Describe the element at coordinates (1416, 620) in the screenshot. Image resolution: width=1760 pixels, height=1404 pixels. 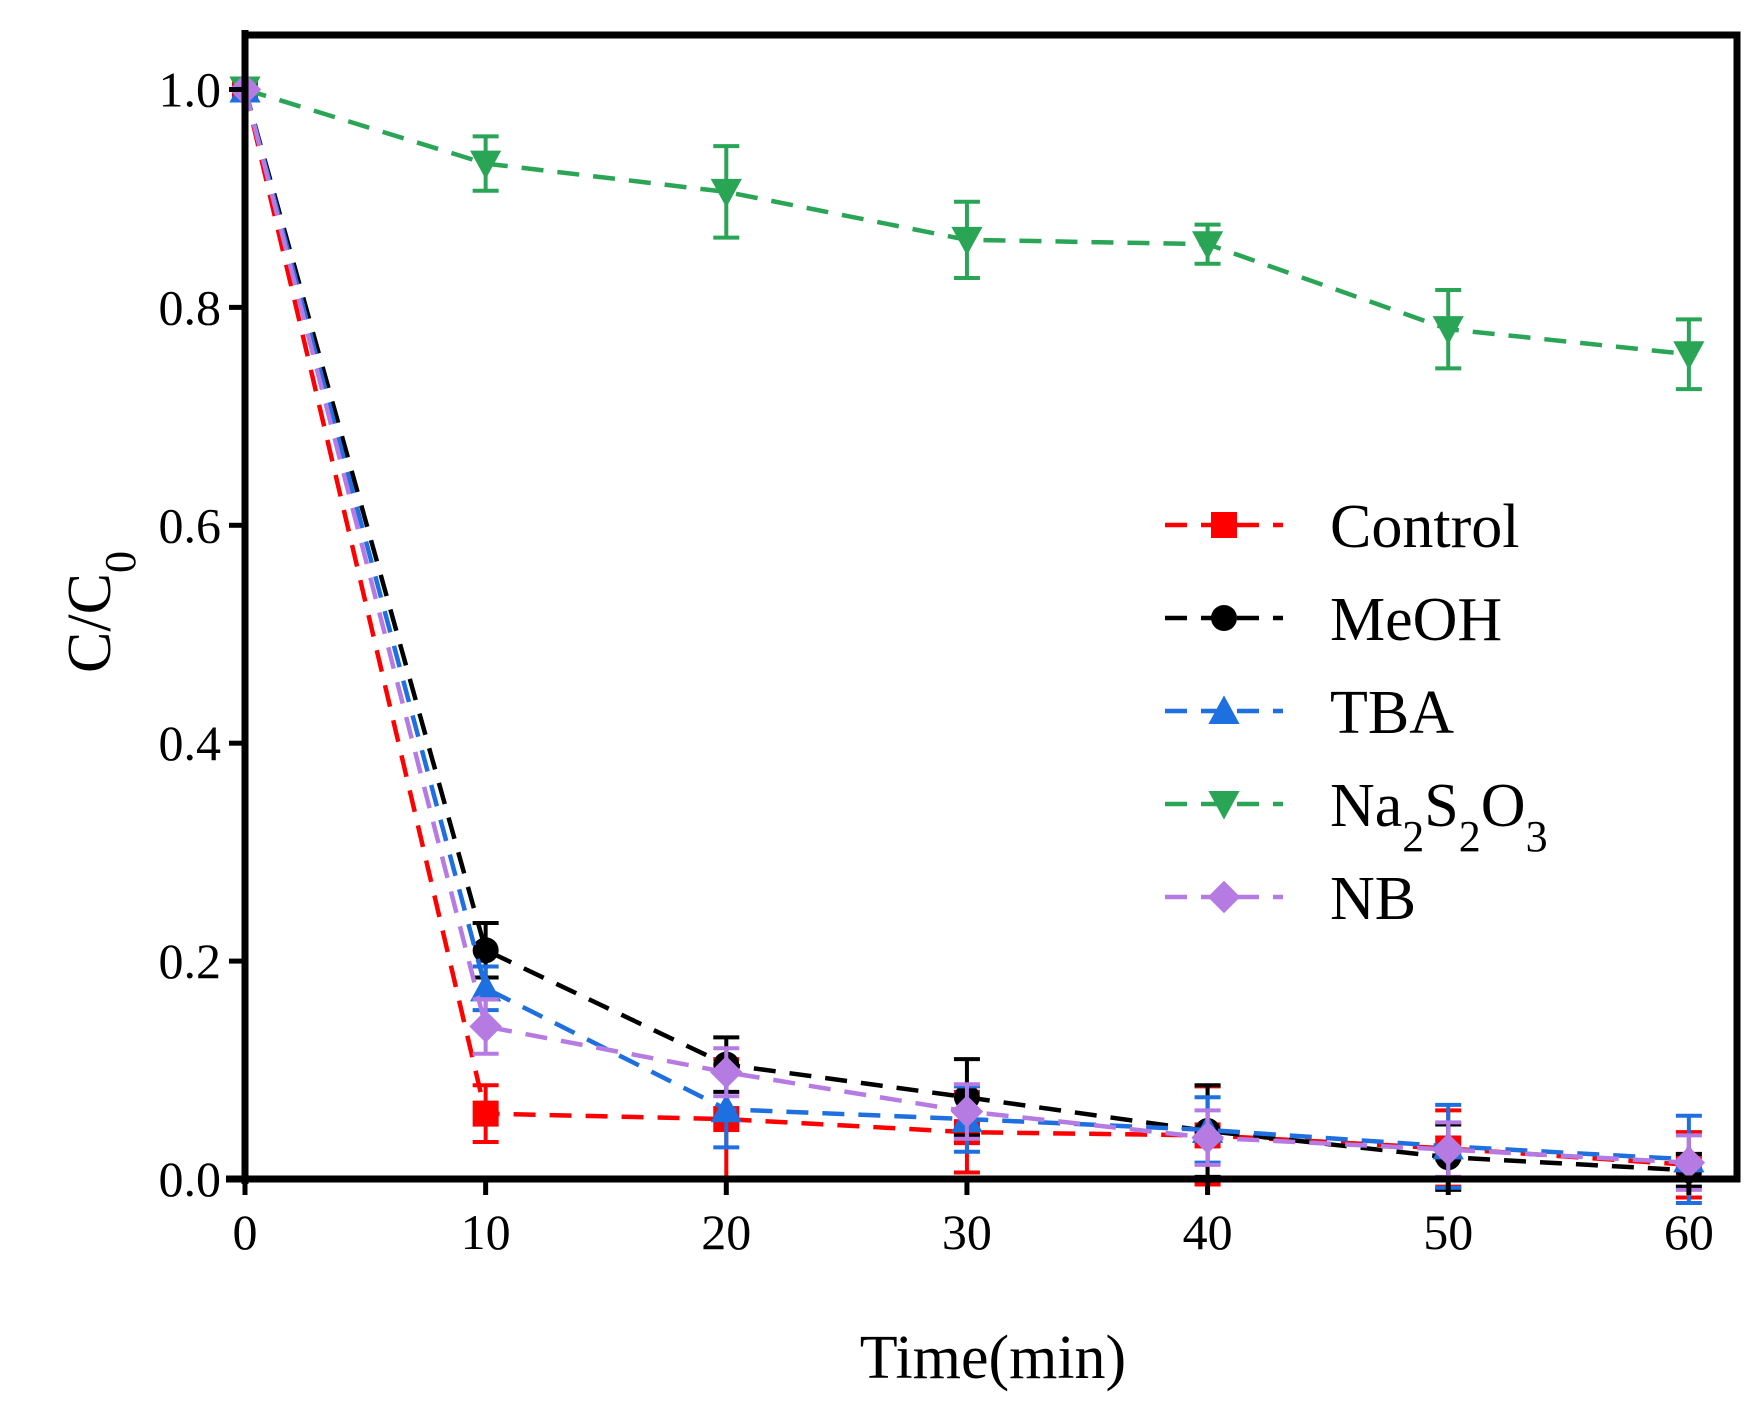
I see `legend-label: MeOH` at that location.